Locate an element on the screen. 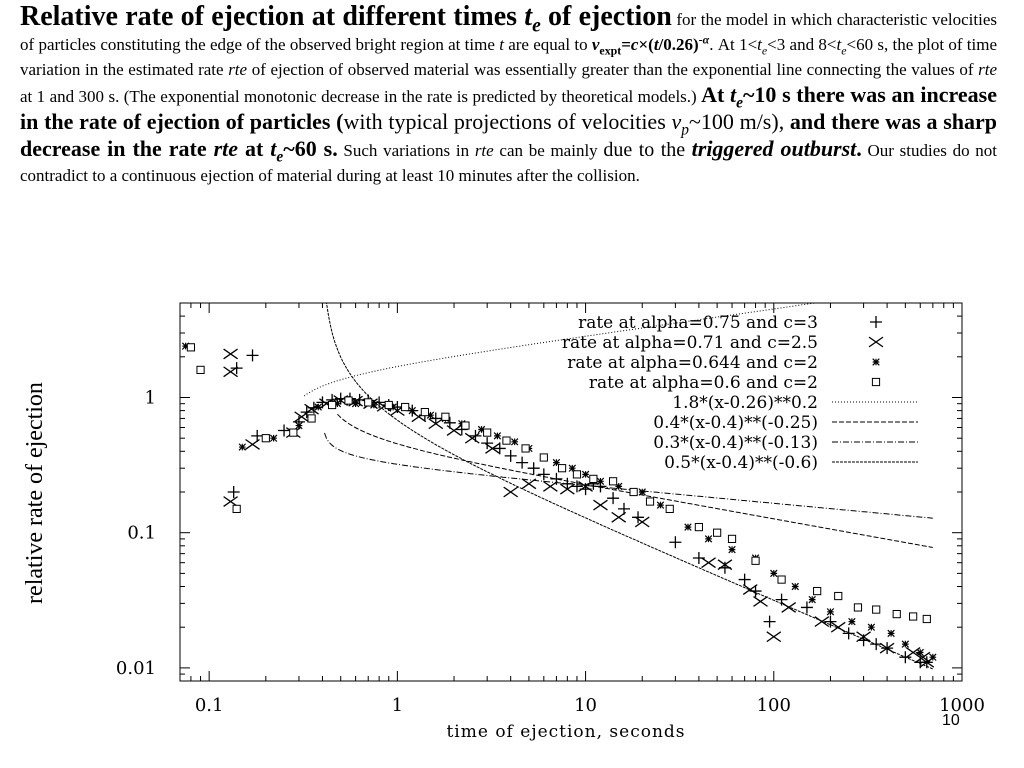 The width and height of the screenshot is (1024, 768). legend-label: rate at alpha=0.644 and c=2 is located at coordinates (692, 363).